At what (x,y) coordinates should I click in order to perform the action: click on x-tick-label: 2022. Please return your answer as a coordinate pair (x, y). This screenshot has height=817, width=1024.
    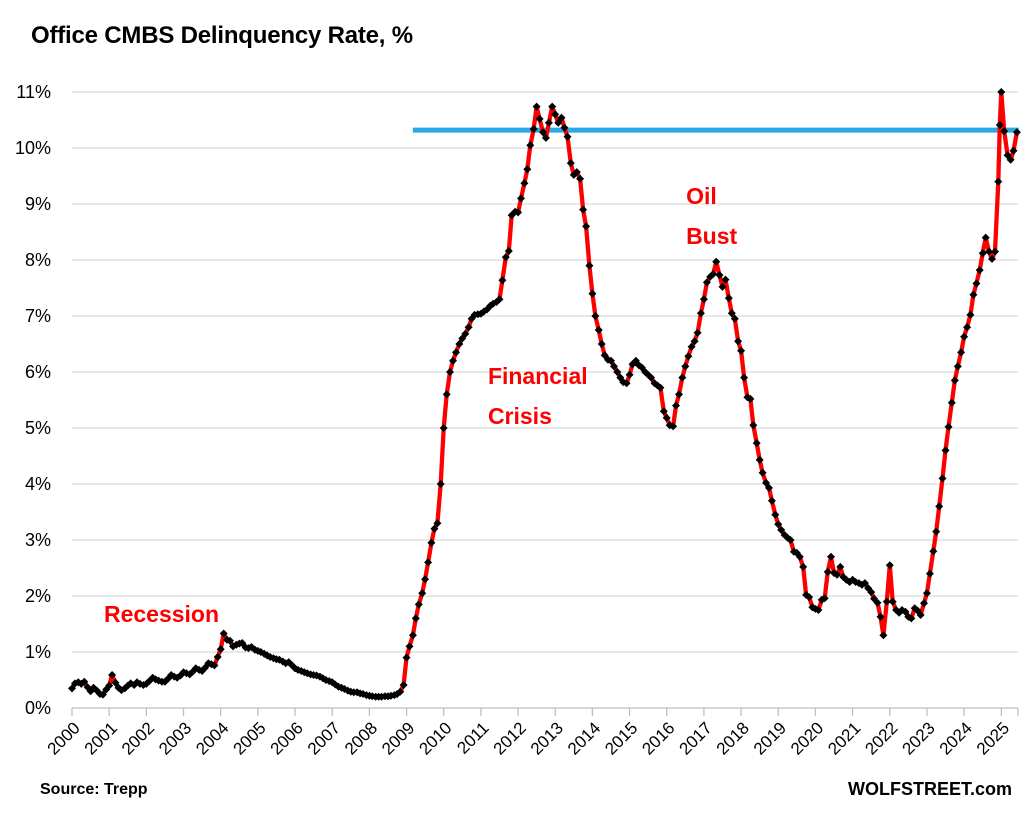
    Looking at the image, I should click on (881, 738).